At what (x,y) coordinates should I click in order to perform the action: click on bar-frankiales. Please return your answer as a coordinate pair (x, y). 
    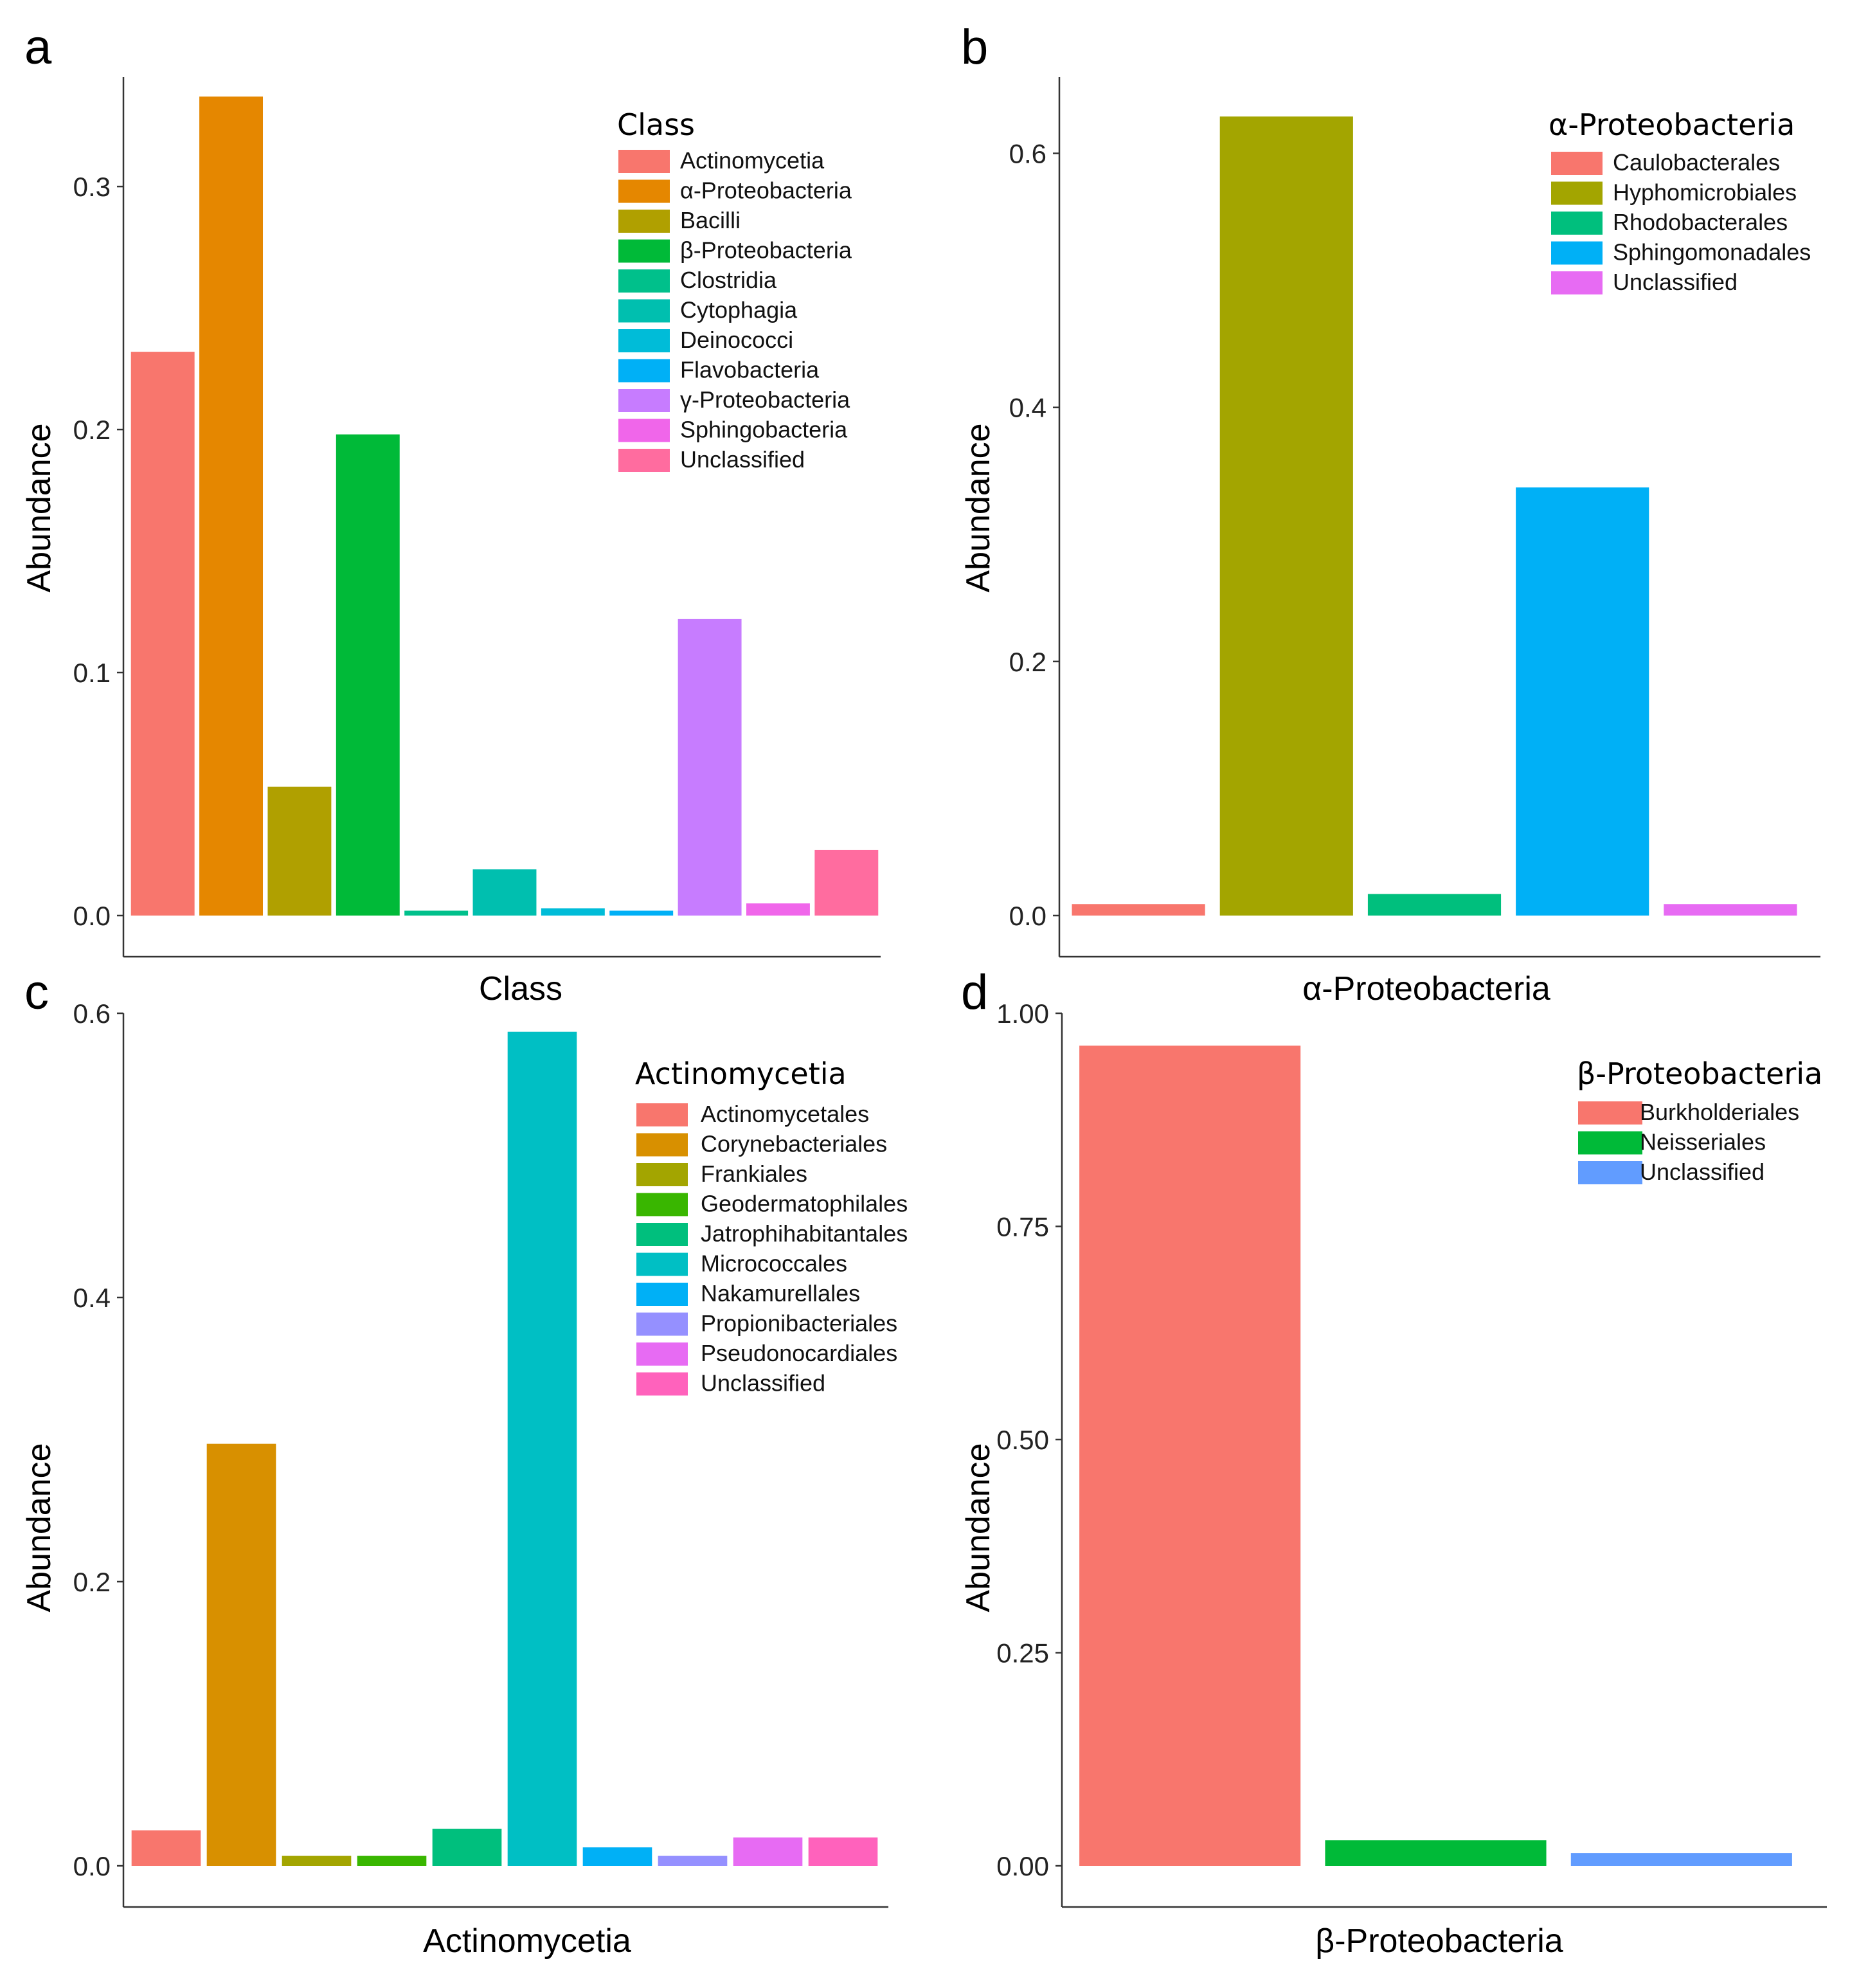
    Looking at the image, I should click on (317, 1861).